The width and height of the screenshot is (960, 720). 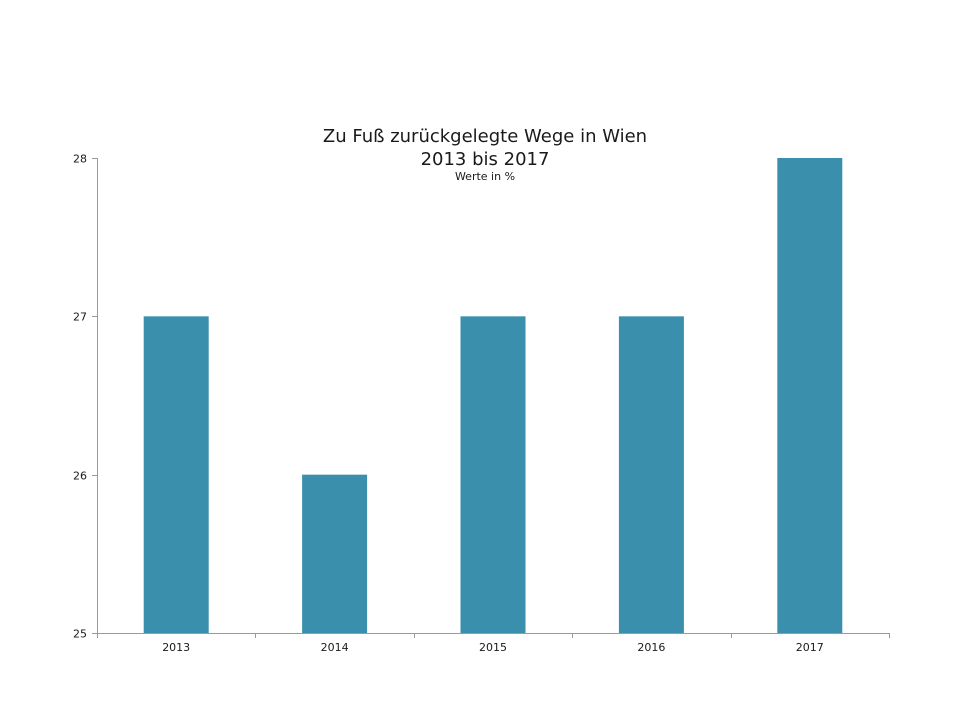 I want to click on x-tick-label: 2014, so click(x=335, y=647).